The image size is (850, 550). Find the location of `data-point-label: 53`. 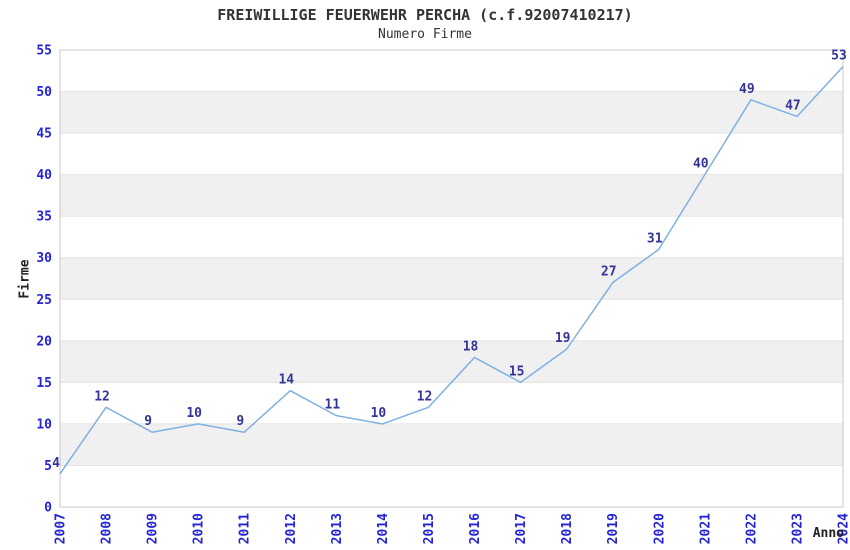

data-point-label: 53 is located at coordinates (839, 56).